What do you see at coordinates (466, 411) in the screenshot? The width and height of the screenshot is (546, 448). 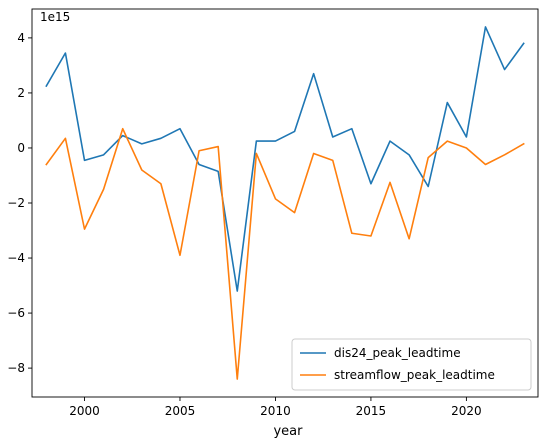 I see `x-tick-label: 2020` at bounding box center [466, 411].